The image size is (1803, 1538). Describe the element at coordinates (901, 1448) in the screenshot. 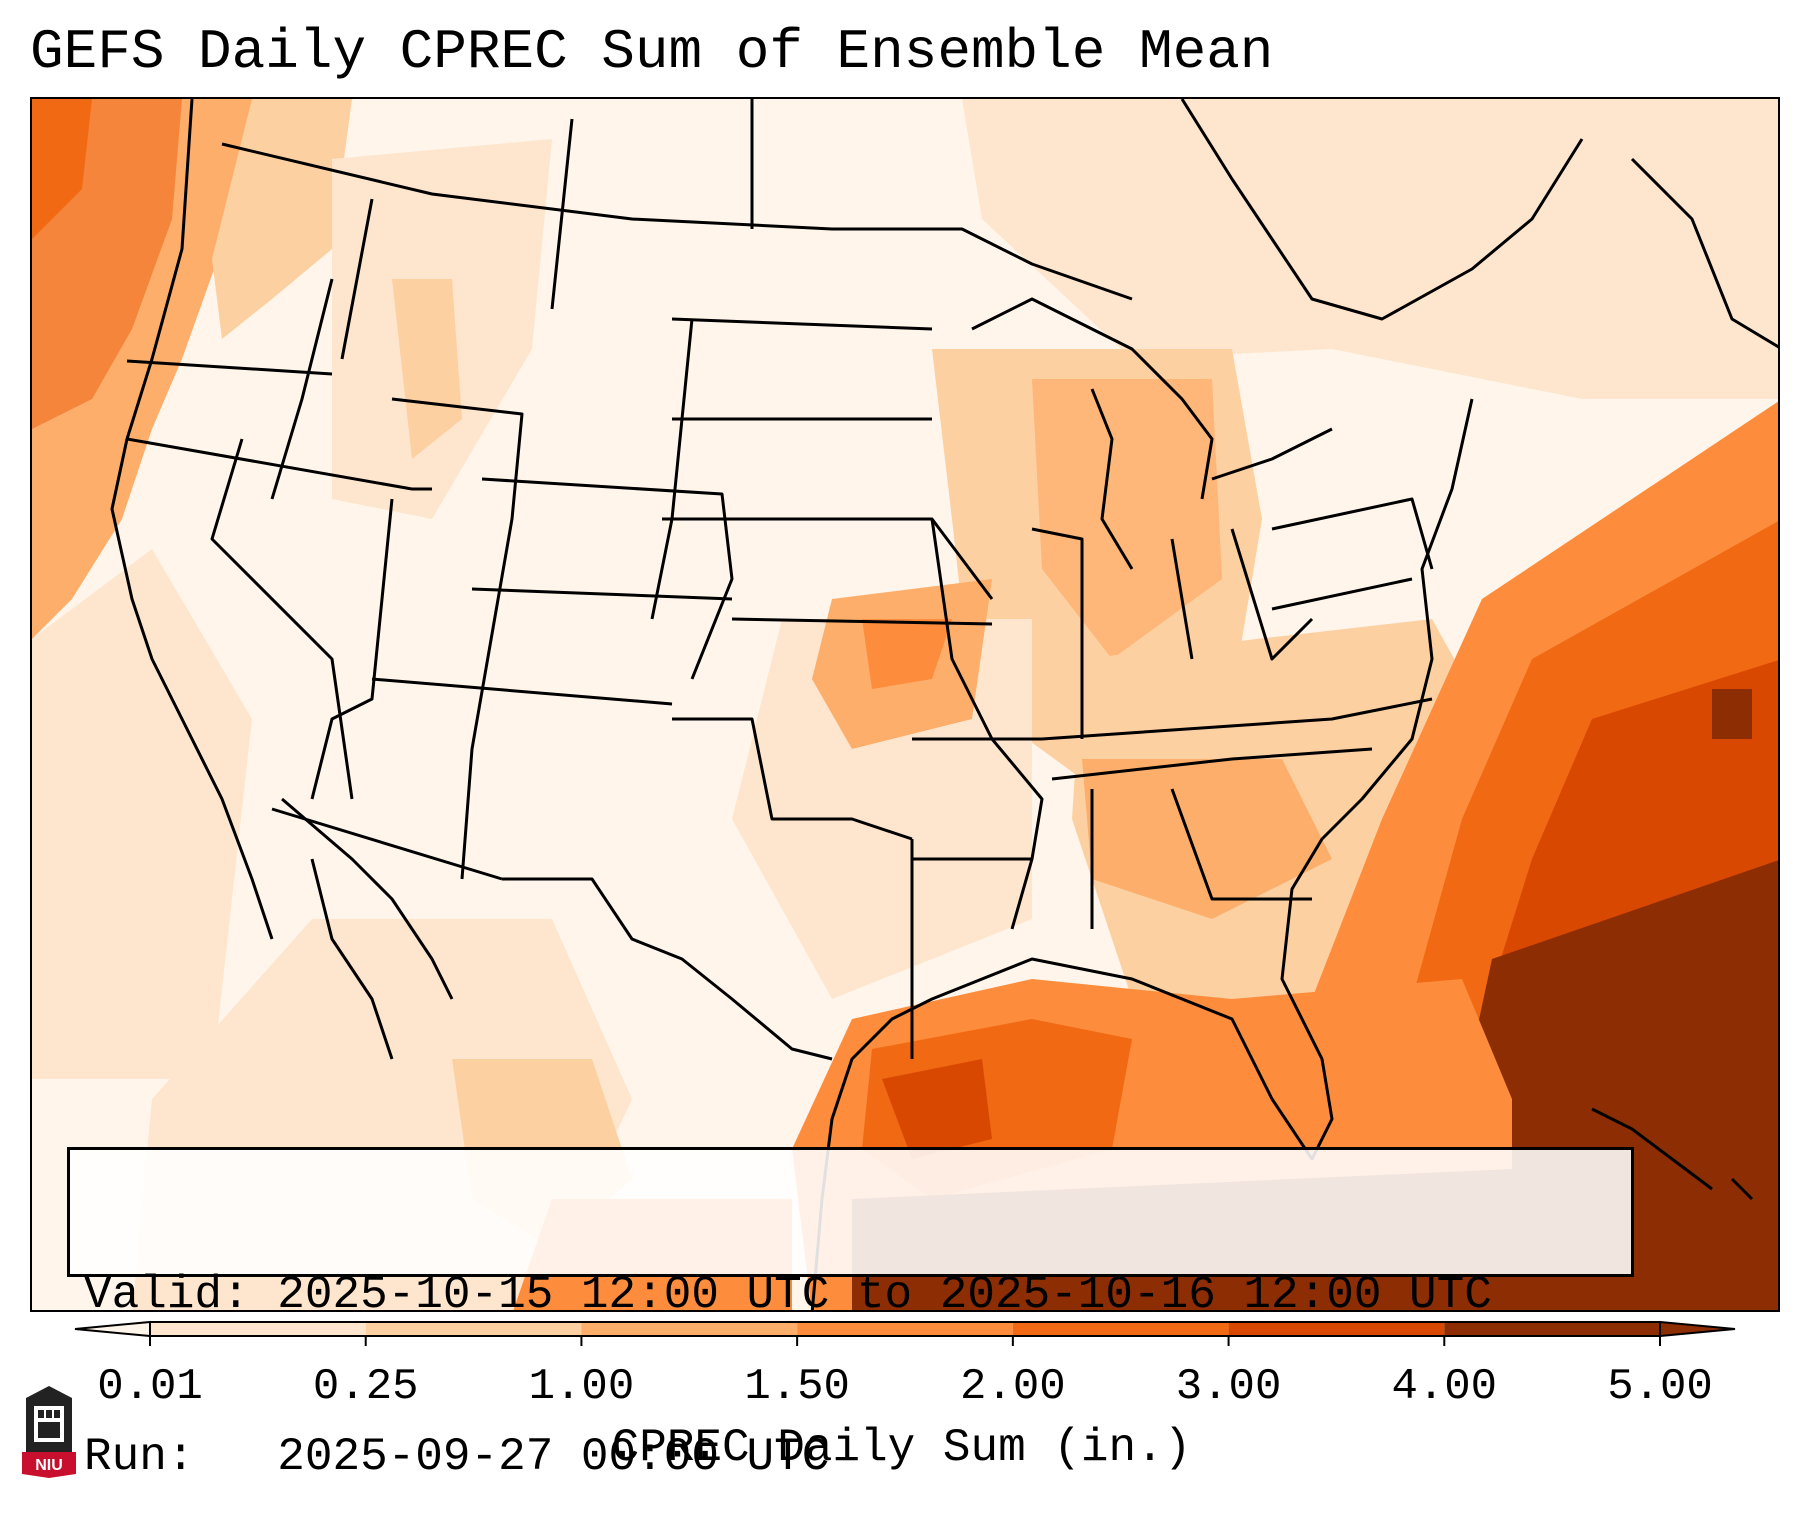

I see `colorbar-title: CPREC Daily Sum (in.)` at that location.